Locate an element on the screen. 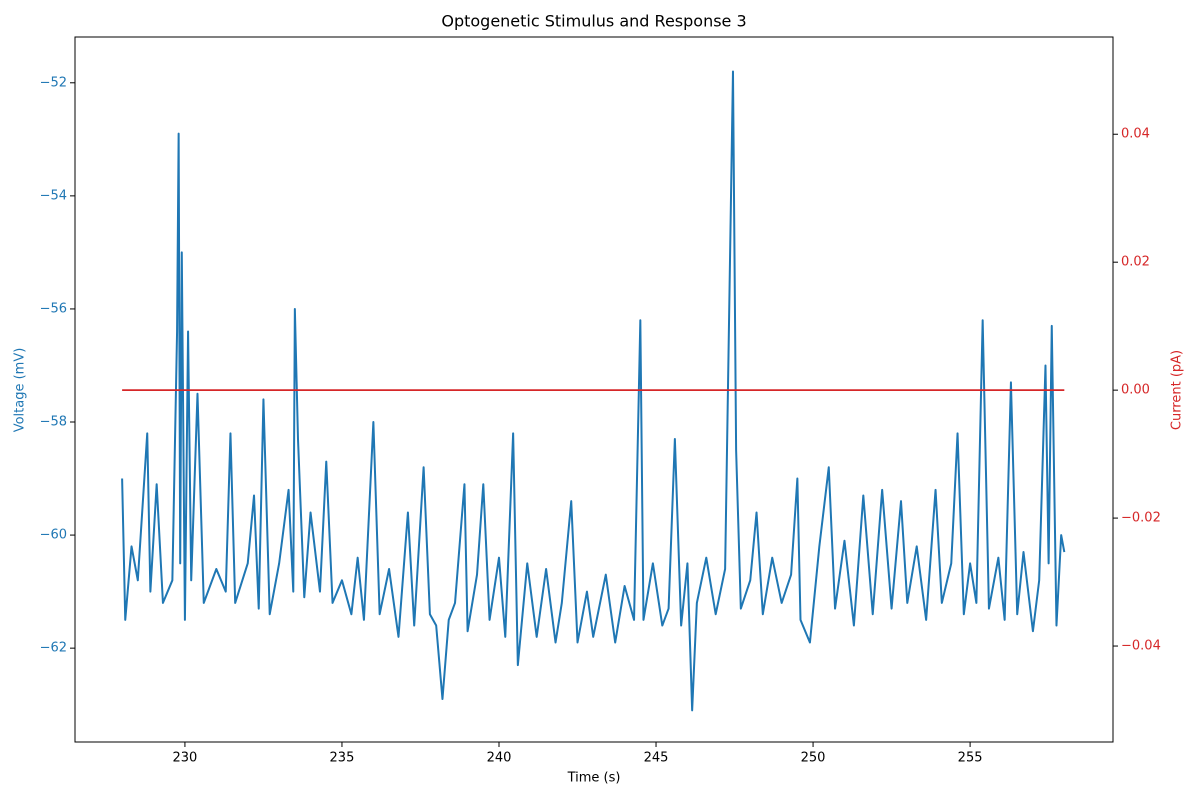 This screenshot has height=804, width=1200. y2-tick-label: −0.02 is located at coordinates (1141, 518).